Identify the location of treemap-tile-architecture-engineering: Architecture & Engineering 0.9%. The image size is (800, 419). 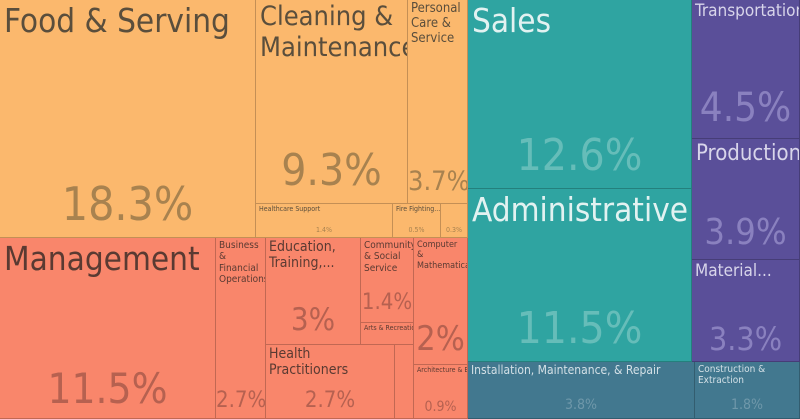
(441, 392).